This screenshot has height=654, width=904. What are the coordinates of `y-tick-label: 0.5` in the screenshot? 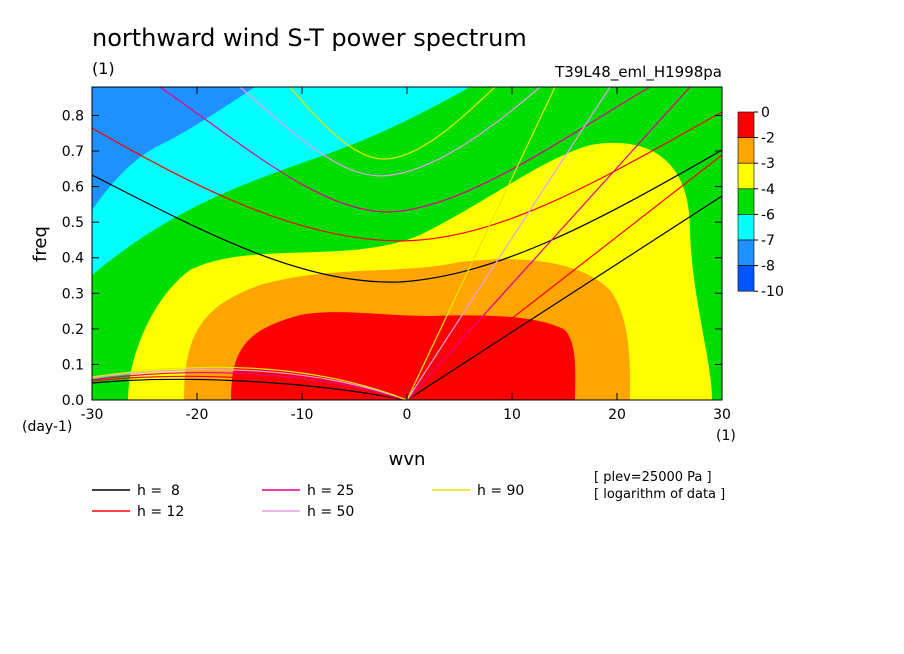 It's located at (73, 223).